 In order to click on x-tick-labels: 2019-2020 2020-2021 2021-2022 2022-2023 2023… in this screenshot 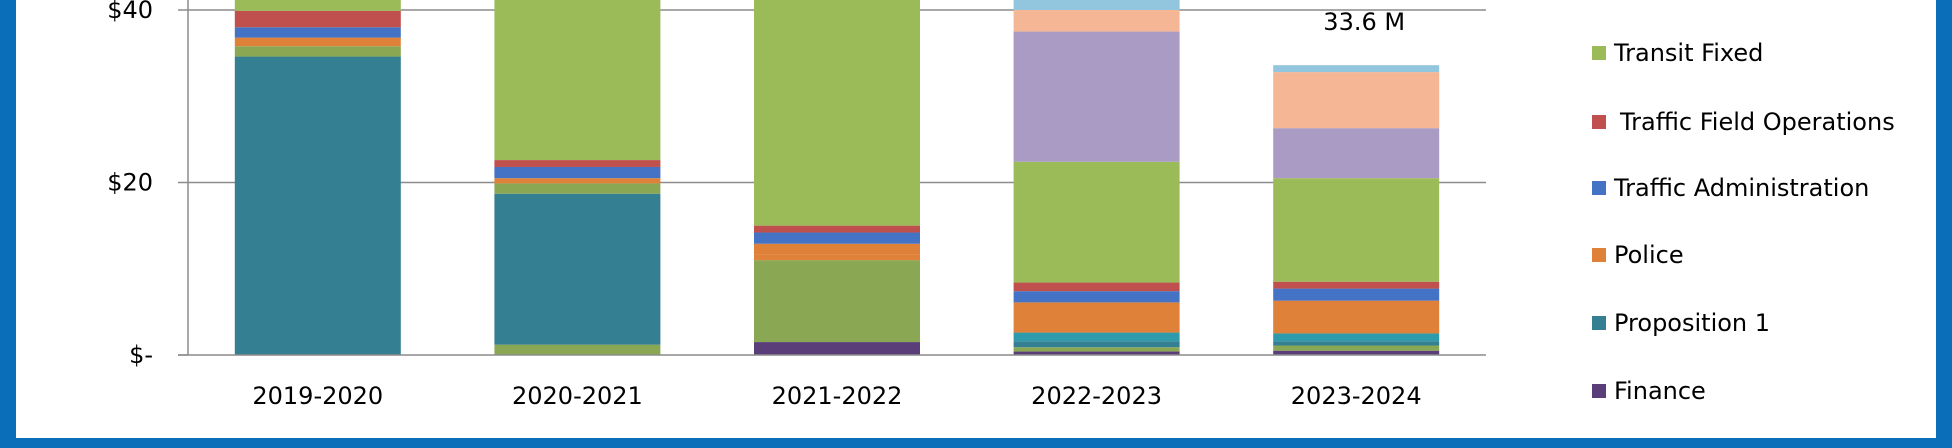, I will do `click(836, 396)`.